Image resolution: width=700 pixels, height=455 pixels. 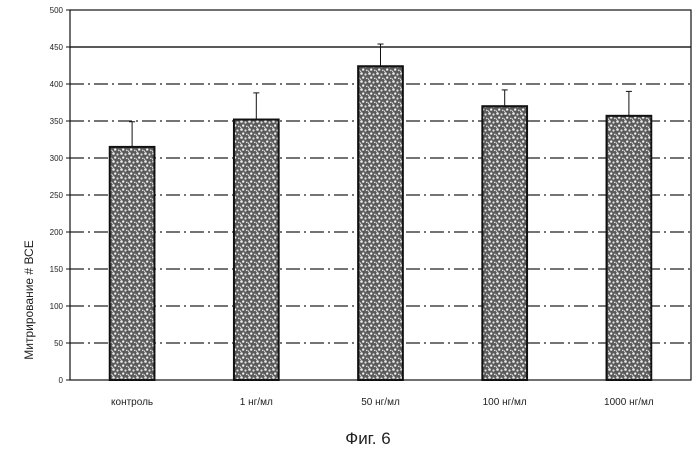 I want to click on y-tick-label-200: 200, so click(x=57, y=232).